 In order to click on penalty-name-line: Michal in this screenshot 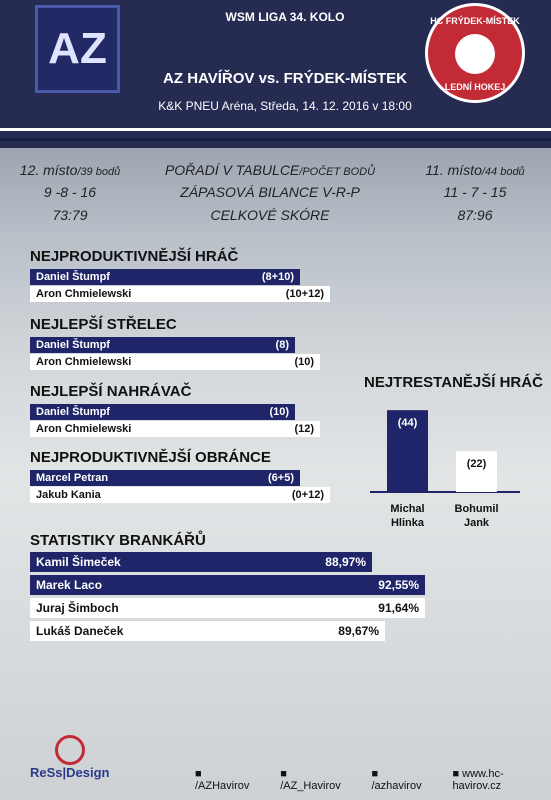, I will do `click(407, 509)`.